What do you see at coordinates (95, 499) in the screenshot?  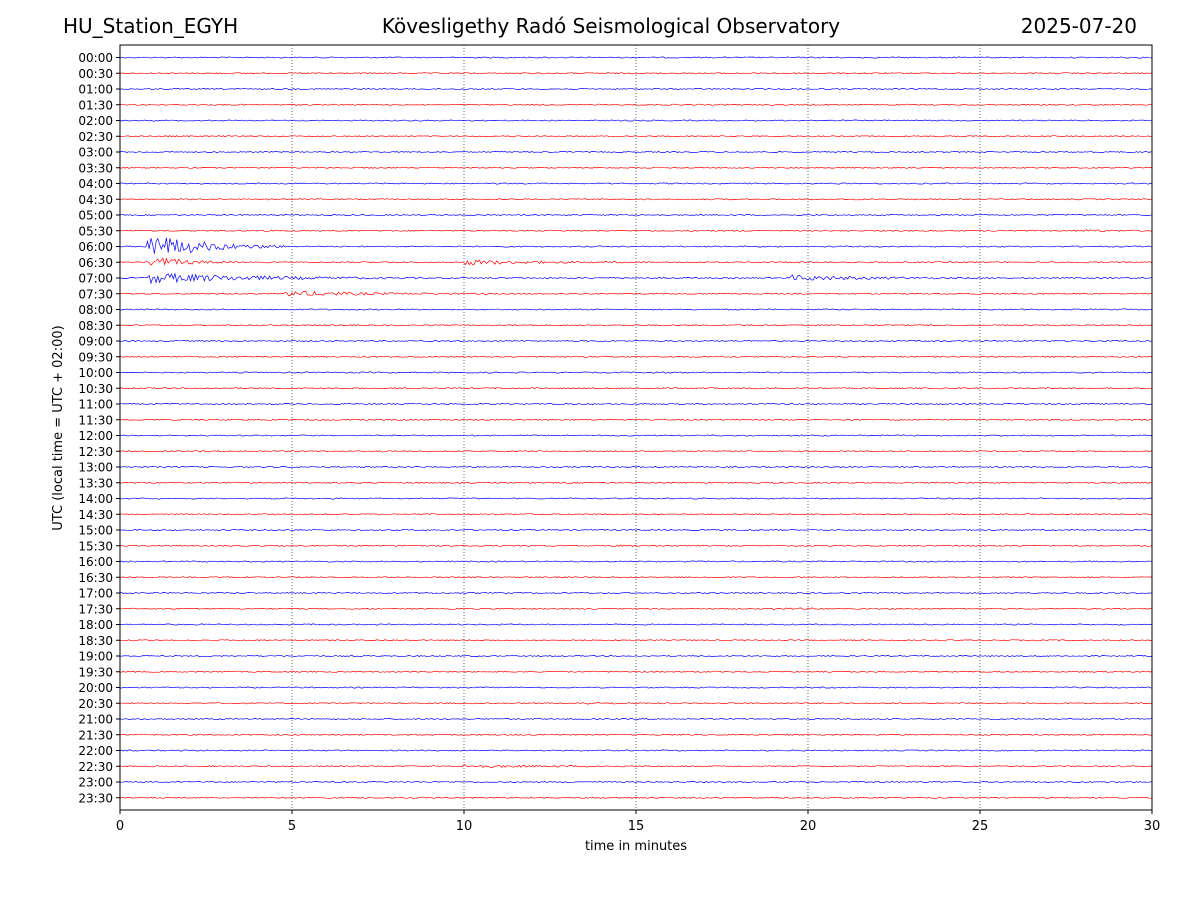 I see `y-tick-label: 14:00` at bounding box center [95, 499].